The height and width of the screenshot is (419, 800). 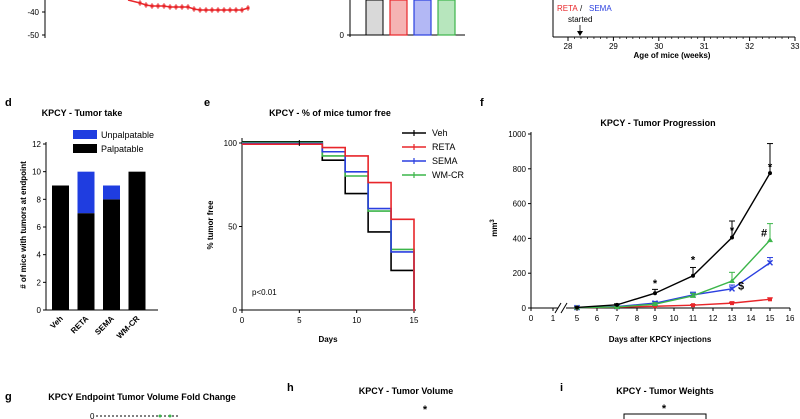 I want to click on panel-f-series-wm-cr, so click(x=673, y=274).